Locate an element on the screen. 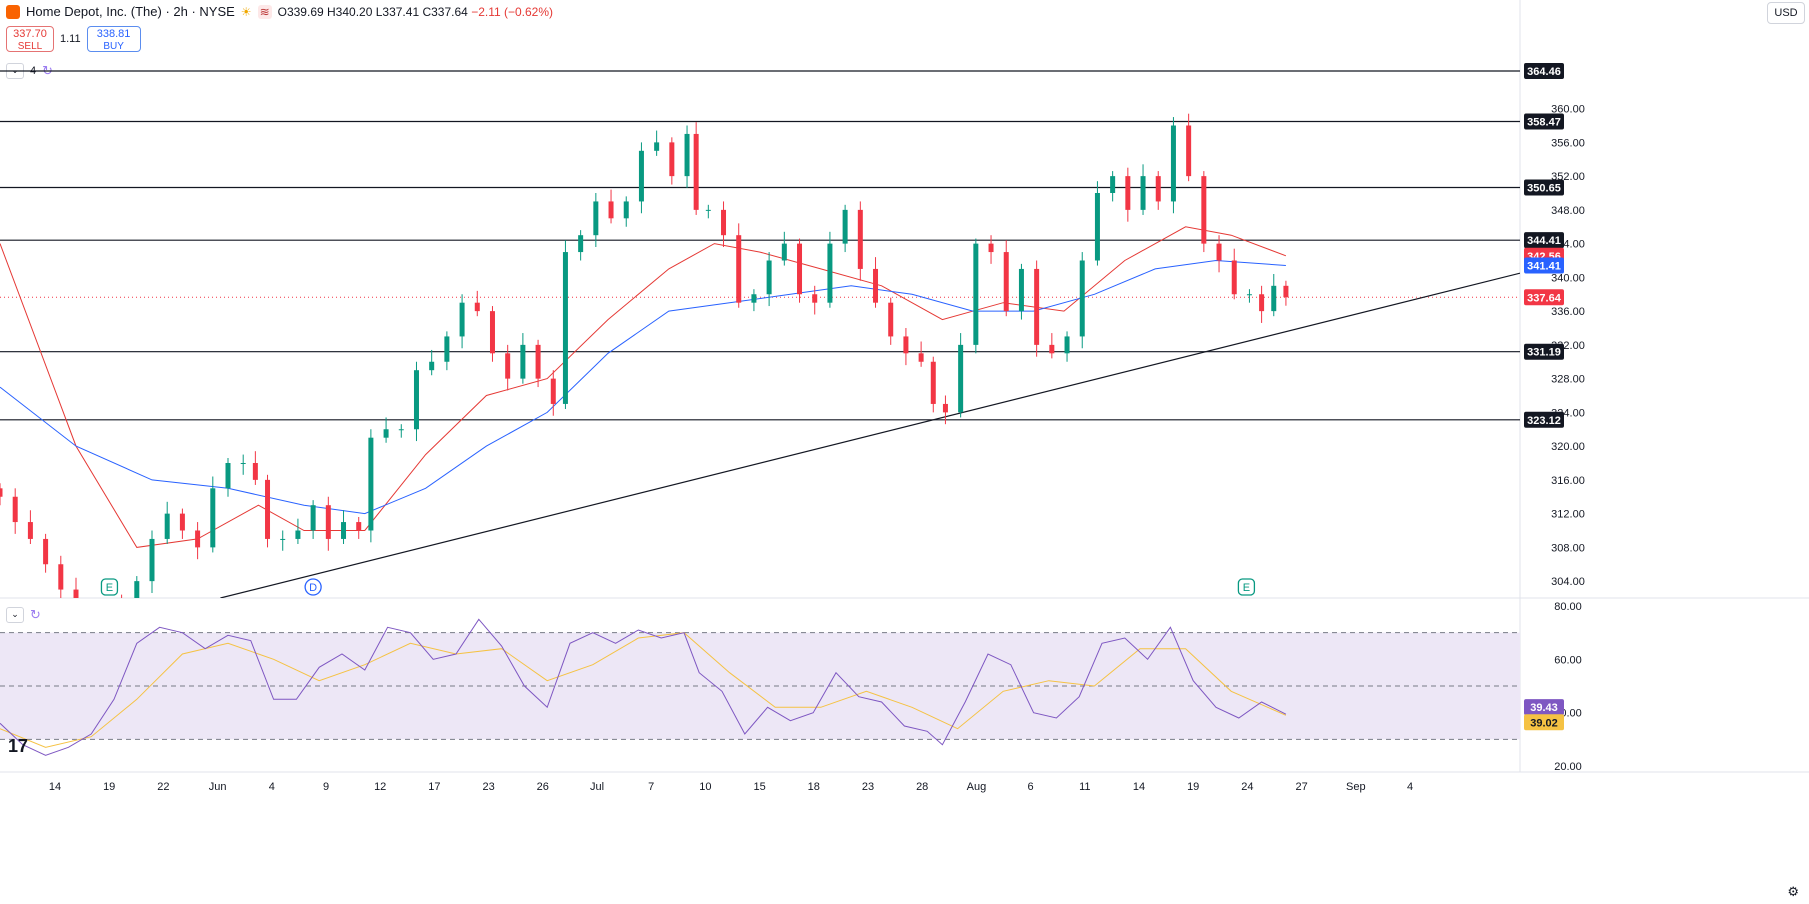 This screenshot has width=1809, height=904. sell-button: 337.70 SELL is located at coordinates (30, 39).